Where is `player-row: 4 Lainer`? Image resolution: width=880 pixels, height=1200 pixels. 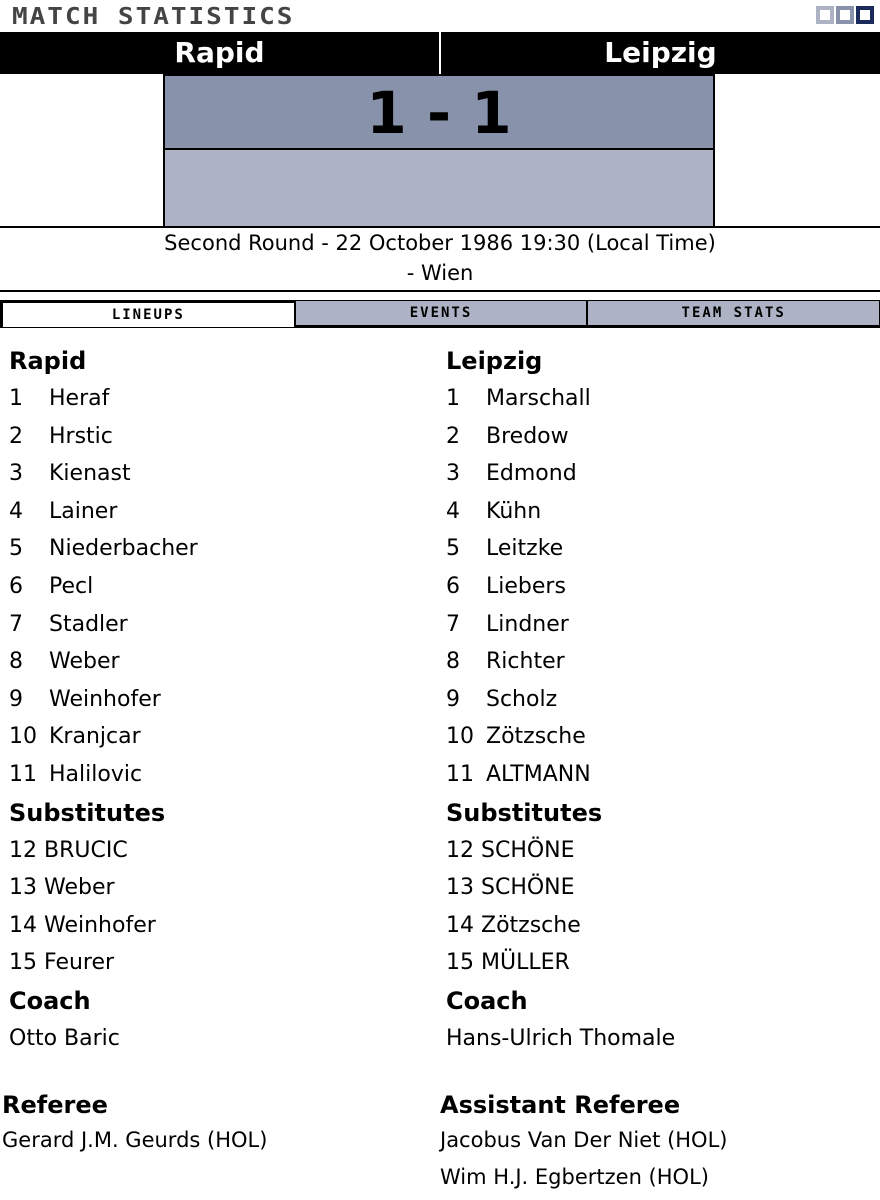
player-row: 4 Lainer is located at coordinates (219, 512).